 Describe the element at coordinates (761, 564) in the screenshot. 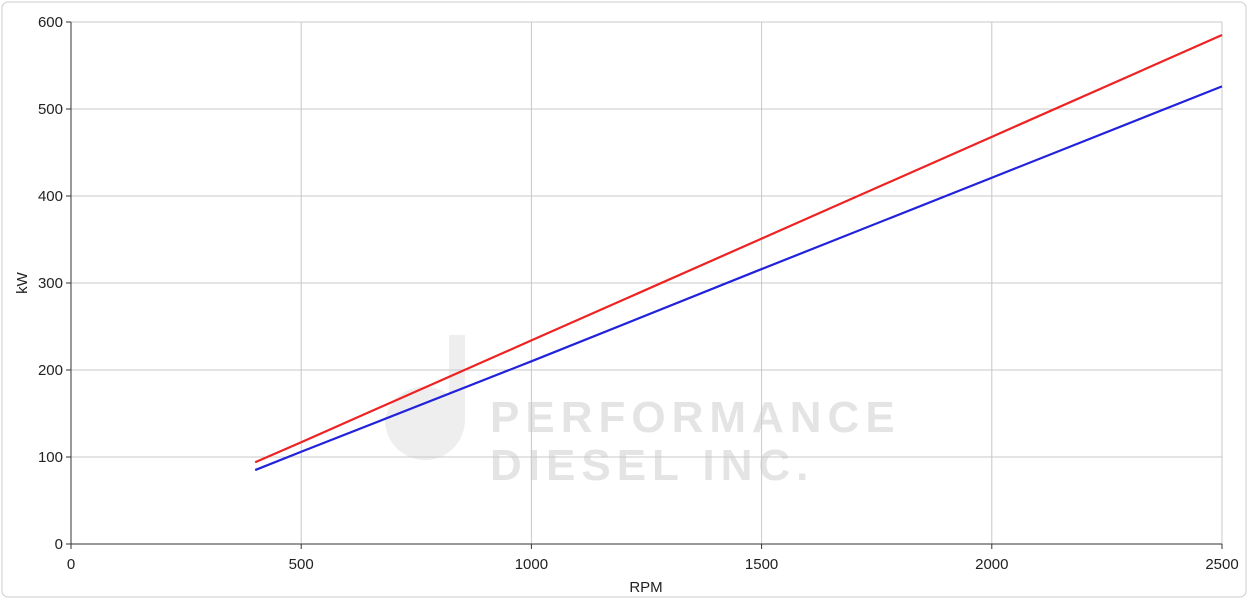

I see `x-tick-label: 1500` at that location.